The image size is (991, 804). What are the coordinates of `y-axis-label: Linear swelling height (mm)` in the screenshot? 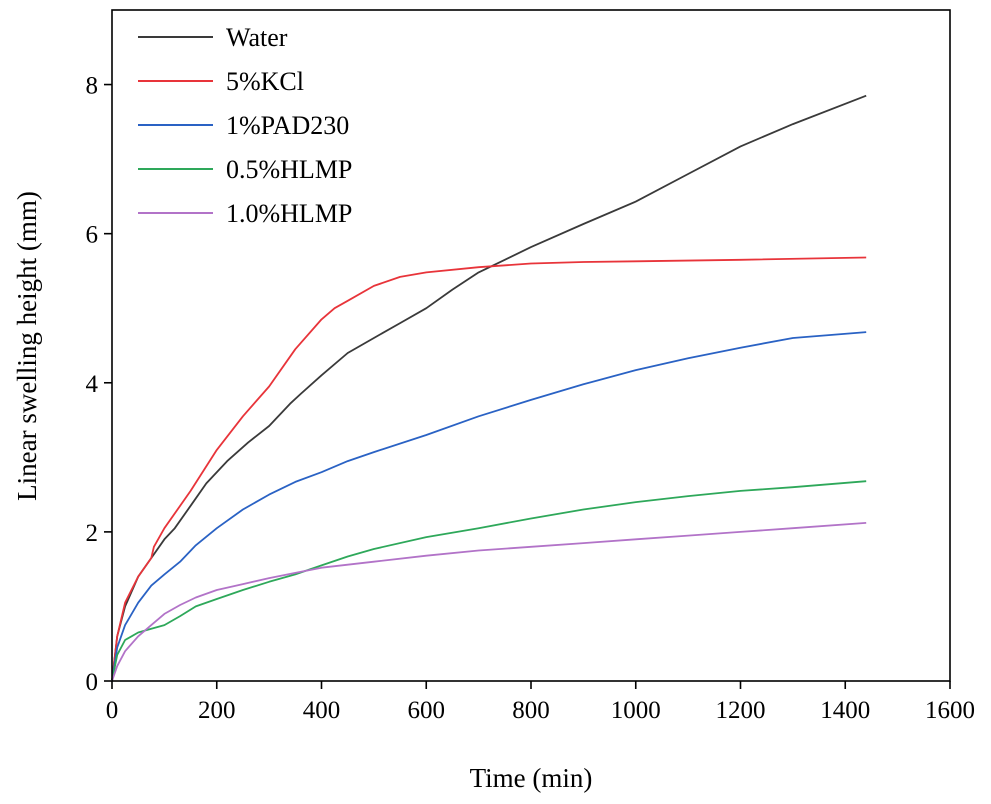 It's located at (27, 346).